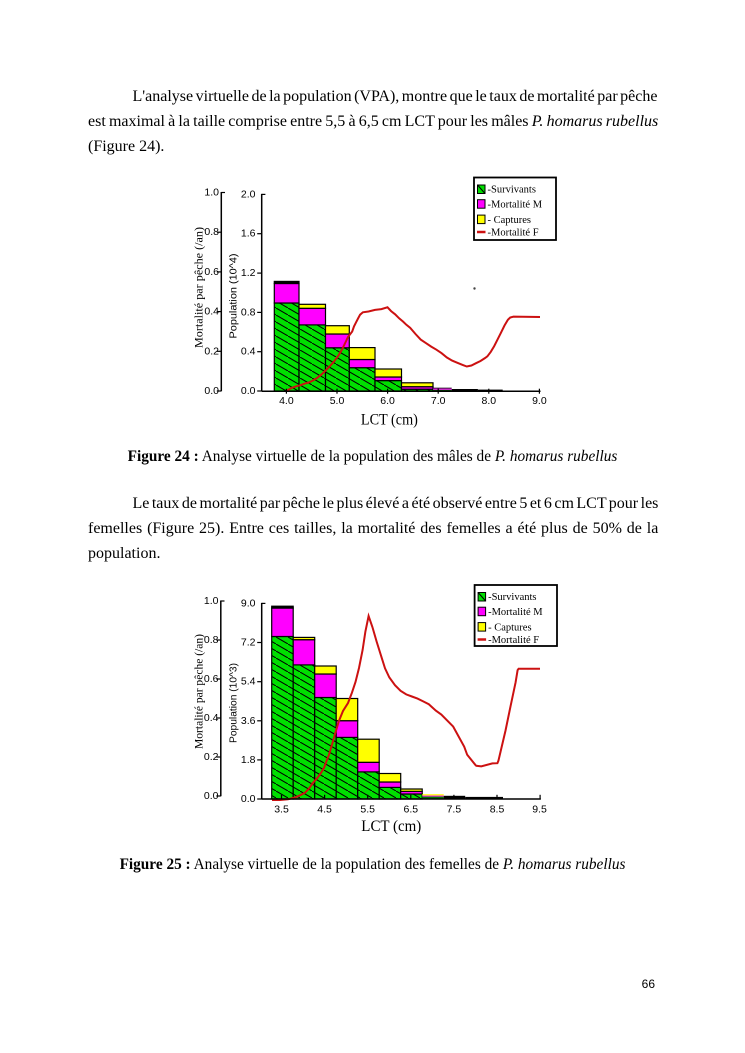 This screenshot has width=745, height=1053. I want to click on svg-text: 3.5, so click(281, 809).